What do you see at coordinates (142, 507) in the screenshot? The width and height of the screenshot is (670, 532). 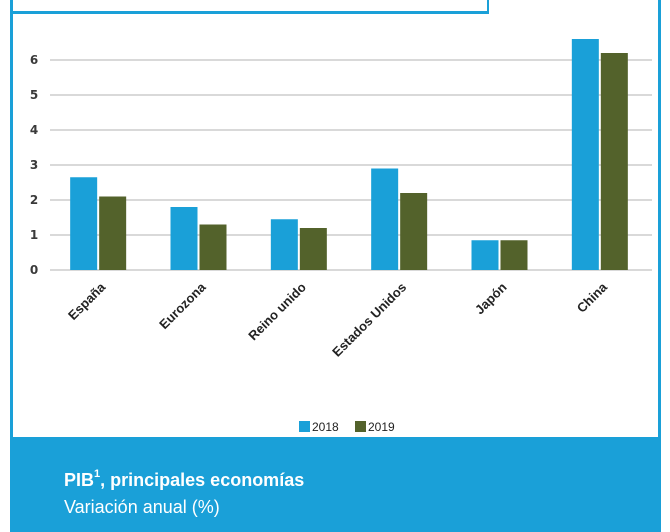 I see `caption-subtitle: Variación anual (%)` at bounding box center [142, 507].